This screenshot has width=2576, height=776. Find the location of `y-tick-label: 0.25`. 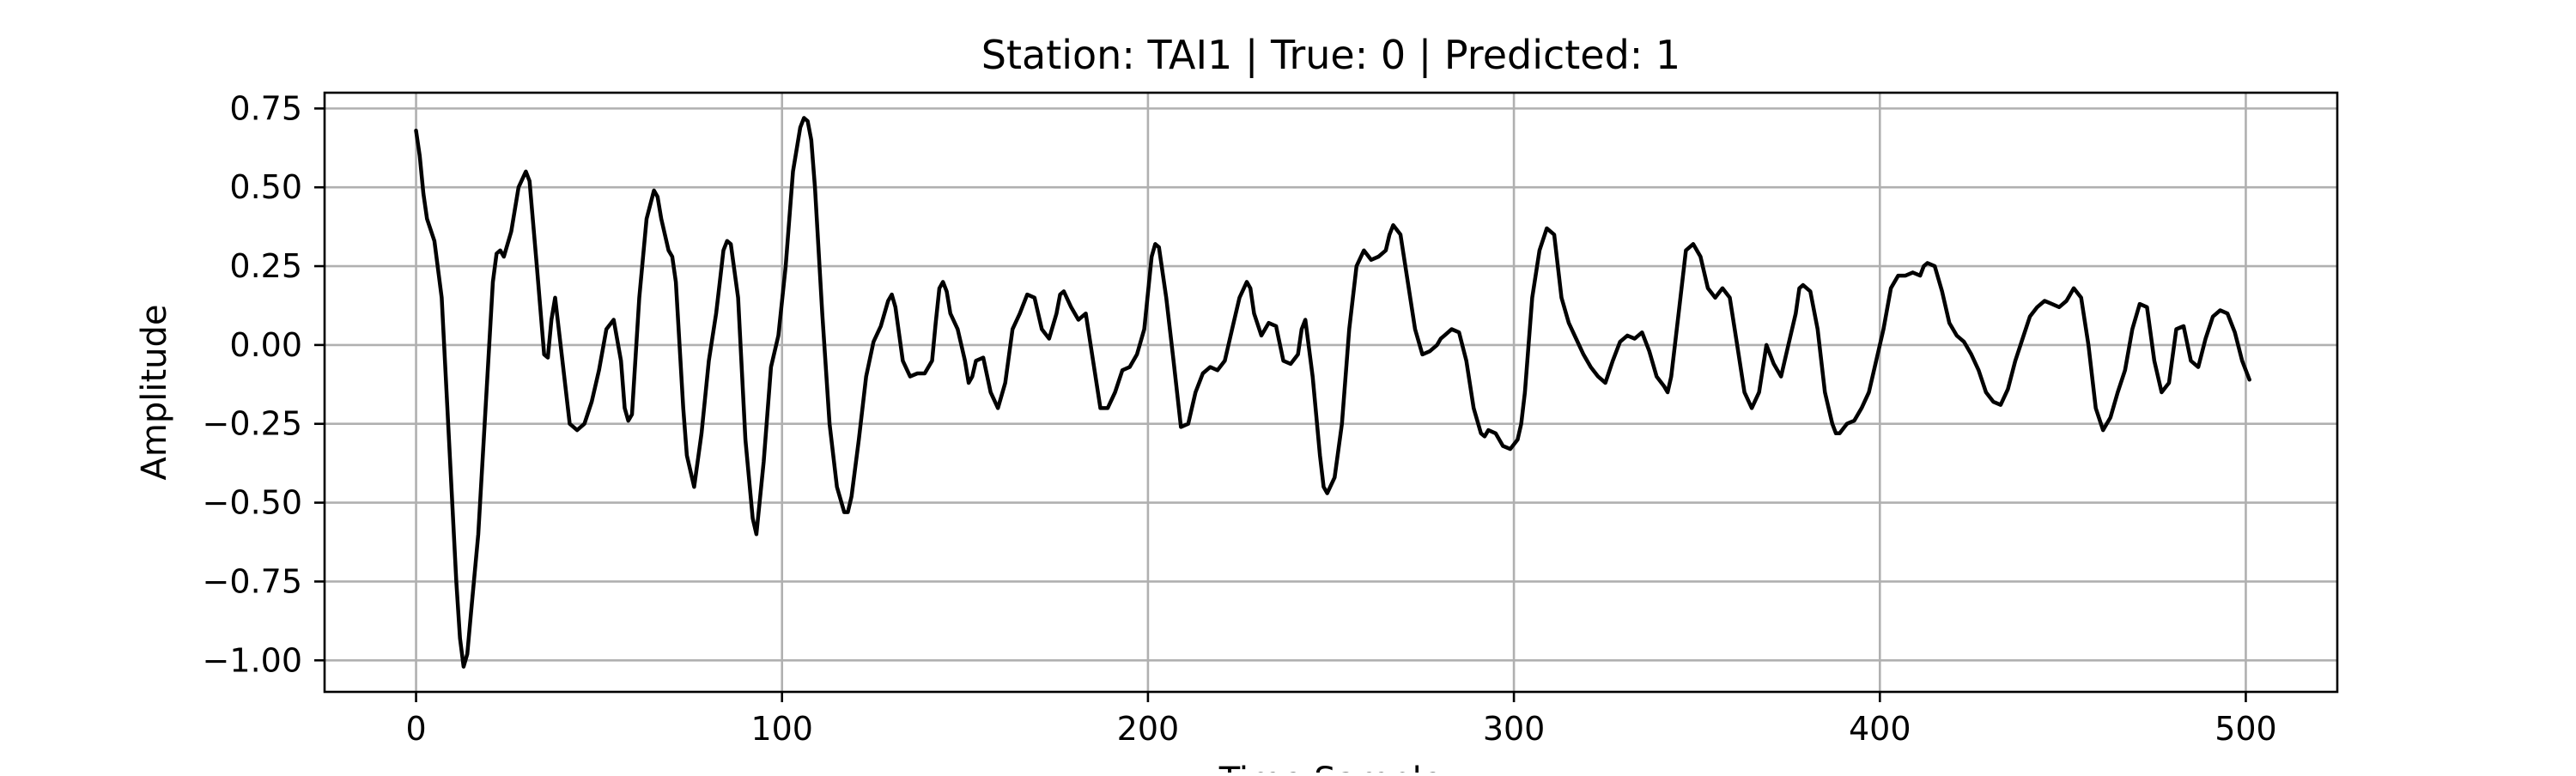

y-tick-label: 0.25 is located at coordinates (265, 266).